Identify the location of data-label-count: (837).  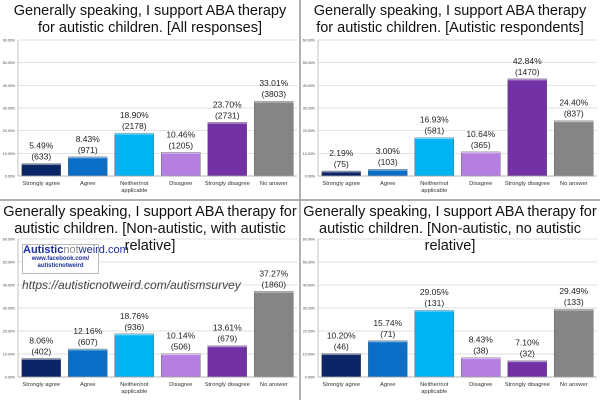
(574, 114).